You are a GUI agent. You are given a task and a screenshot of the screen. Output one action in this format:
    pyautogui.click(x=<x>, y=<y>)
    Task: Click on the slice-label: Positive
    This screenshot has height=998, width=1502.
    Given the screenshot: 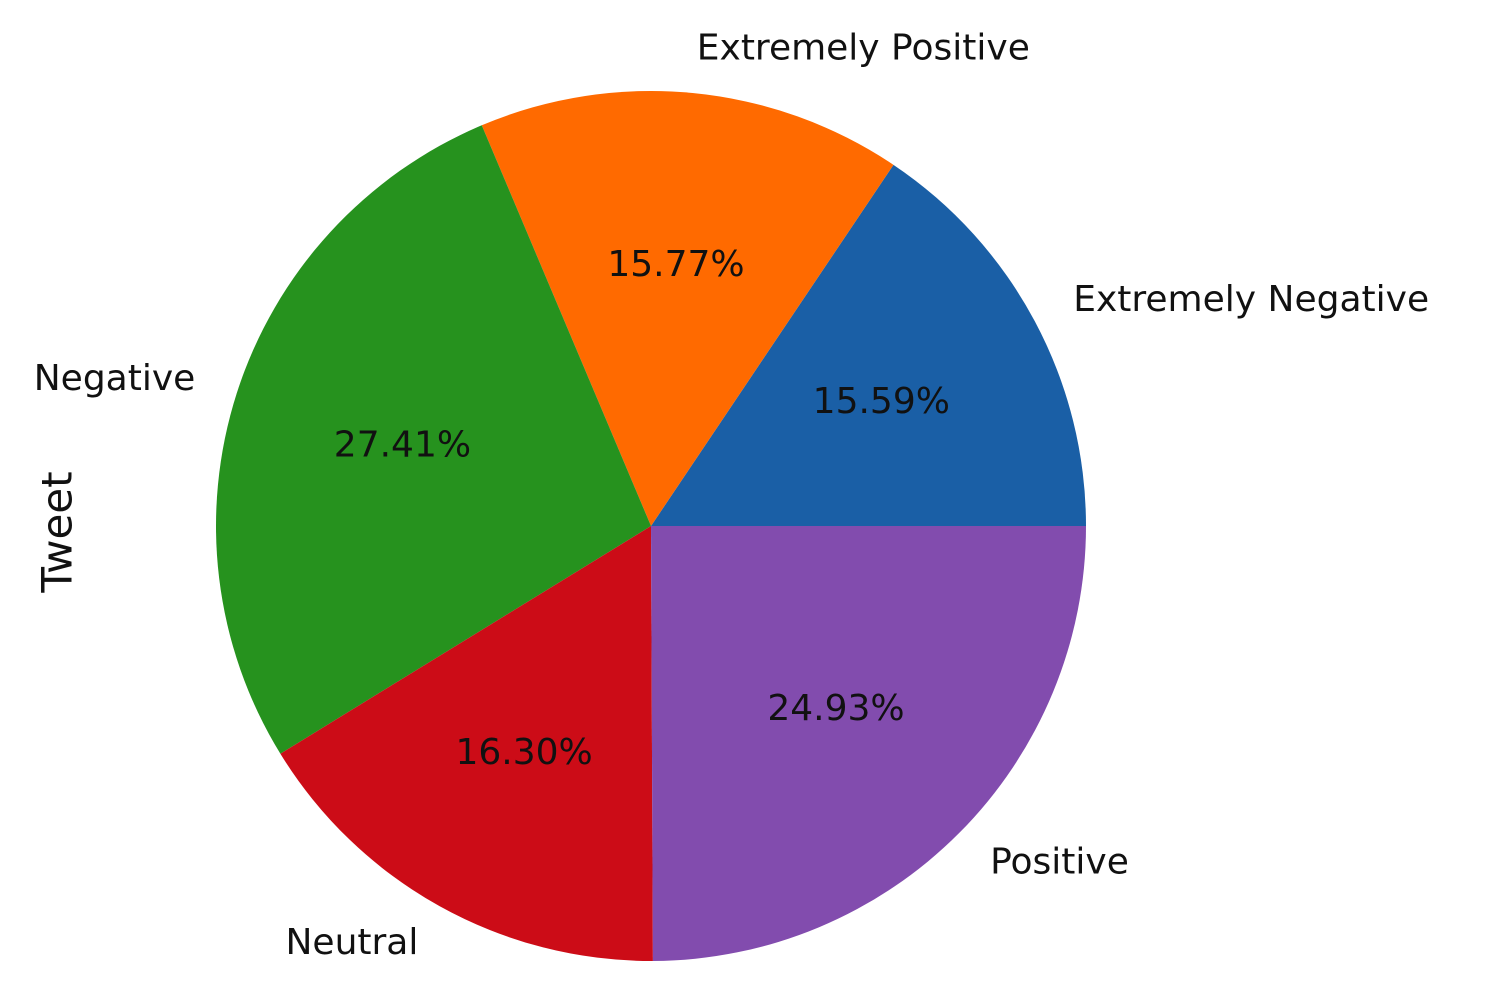 What is the action you would take?
    pyautogui.click(x=1059, y=862)
    